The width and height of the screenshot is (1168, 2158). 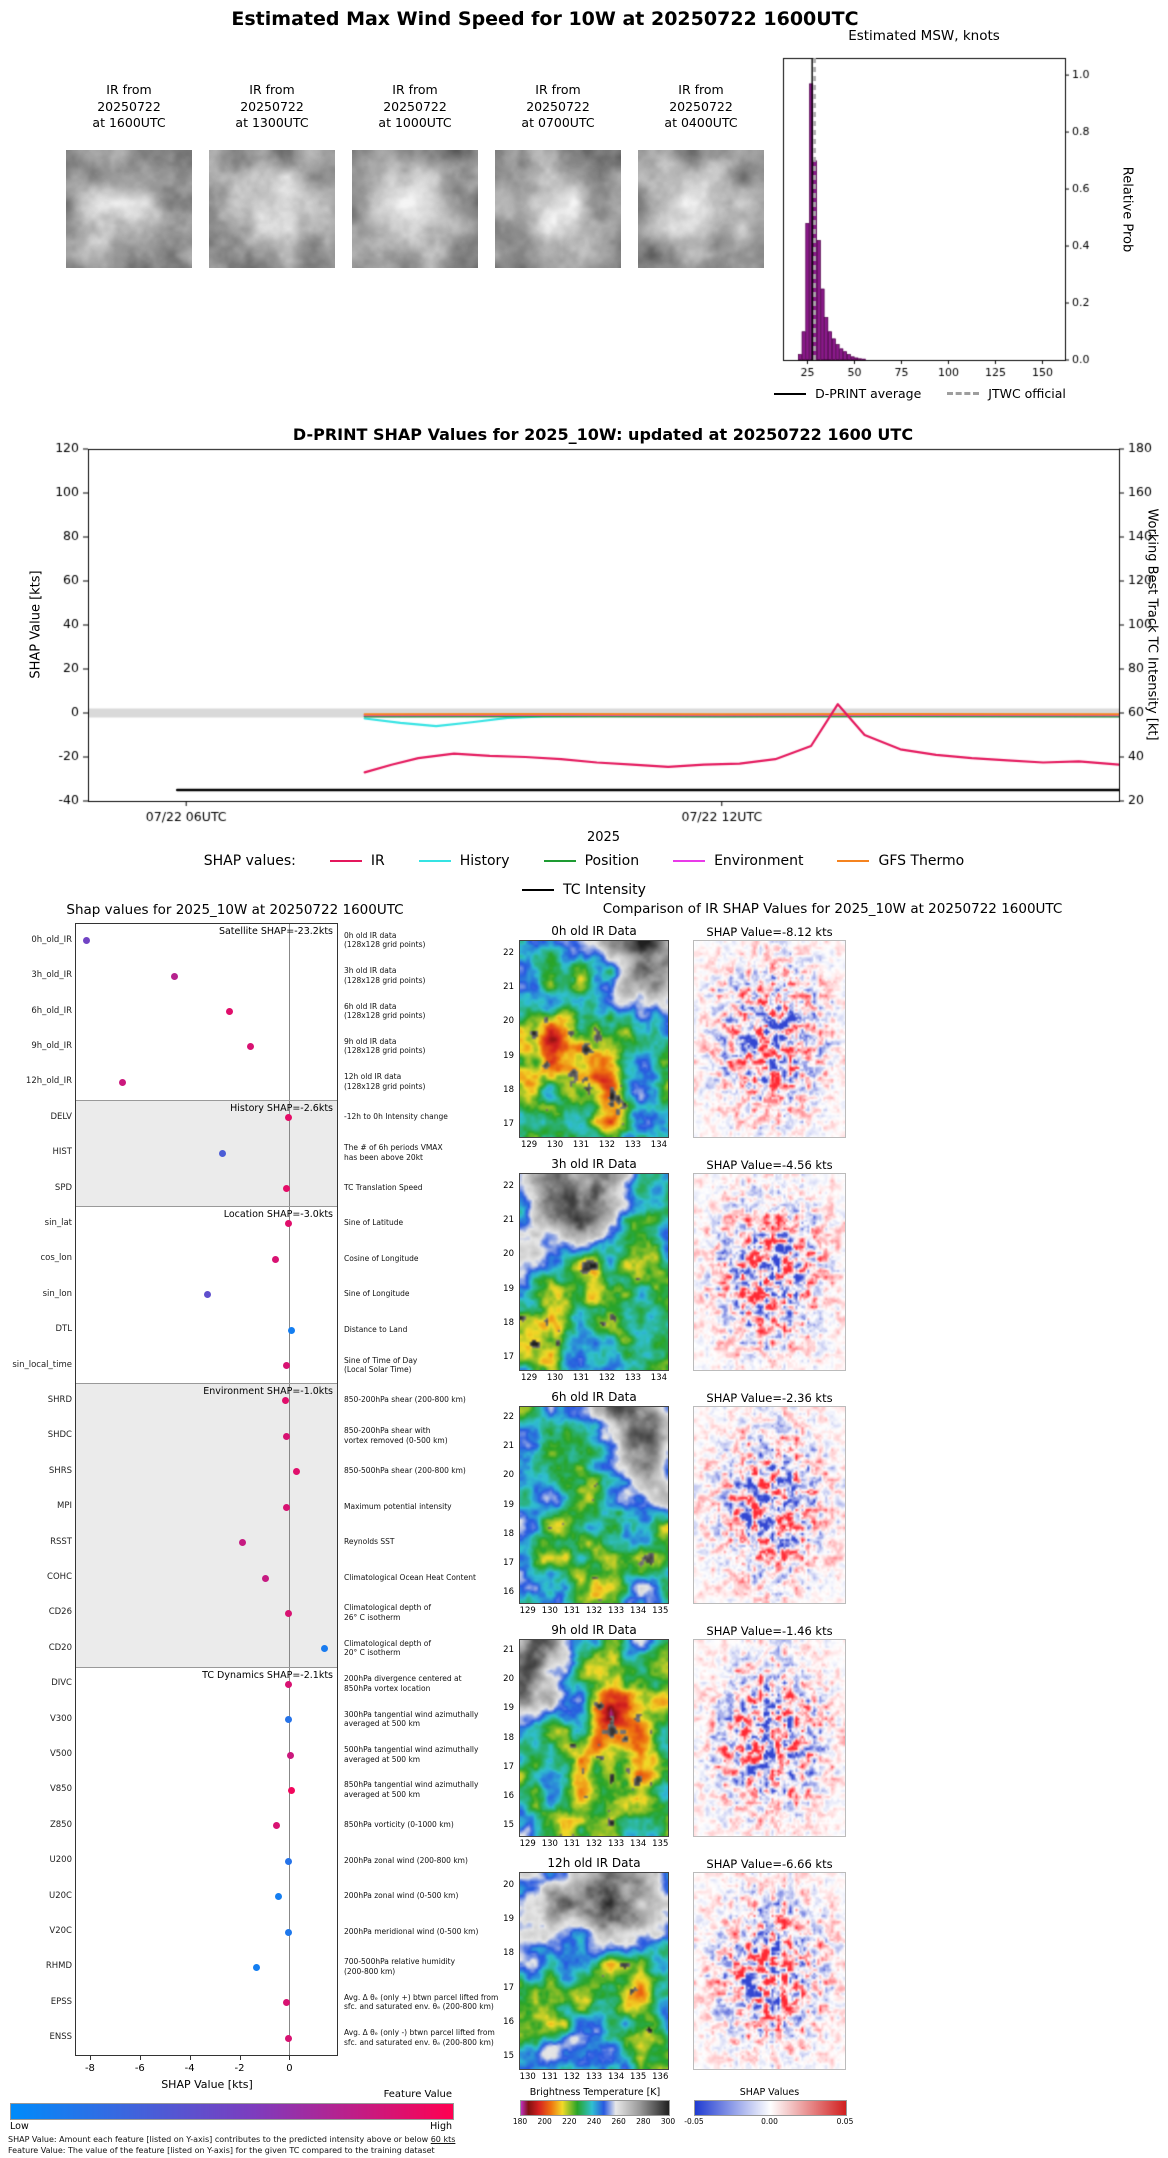 What do you see at coordinates (594, 1164) in the screenshot?
I see `ir-map-title: 3h old IR Data` at bounding box center [594, 1164].